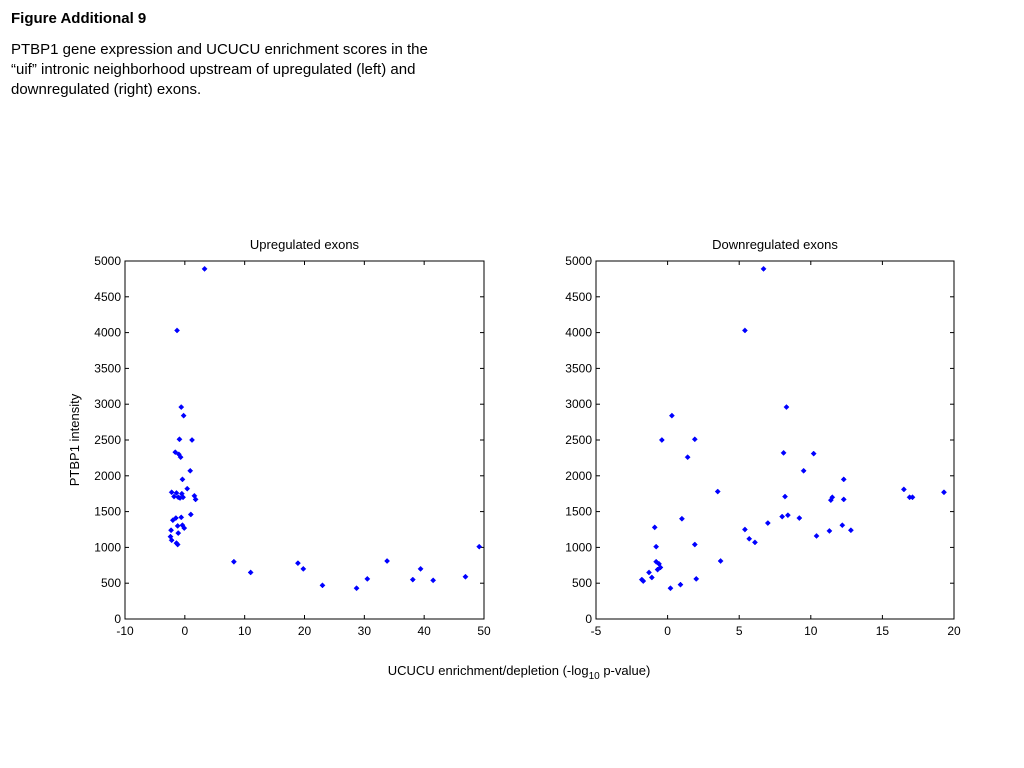  Describe the element at coordinates (107, 368) in the screenshot. I see `up-y-tick-label: 3500` at that location.